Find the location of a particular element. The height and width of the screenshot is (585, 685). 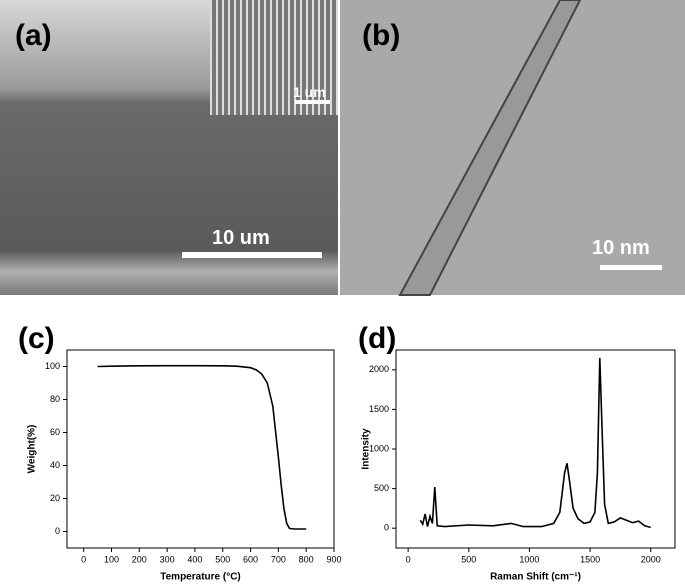

y-tick-label: 500 is located at coordinates (381, 488).